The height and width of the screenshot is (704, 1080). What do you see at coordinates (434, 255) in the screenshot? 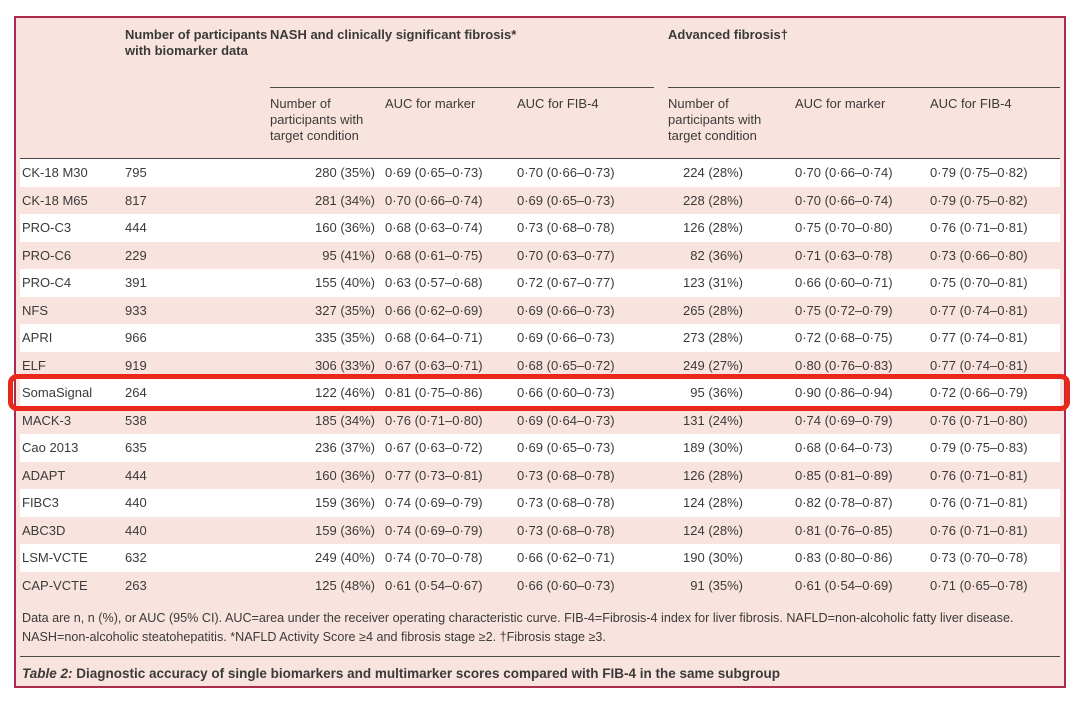
I see `cell-nash-auc-marker: 0·68 (0·61–0·75)` at bounding box center [434, 255].